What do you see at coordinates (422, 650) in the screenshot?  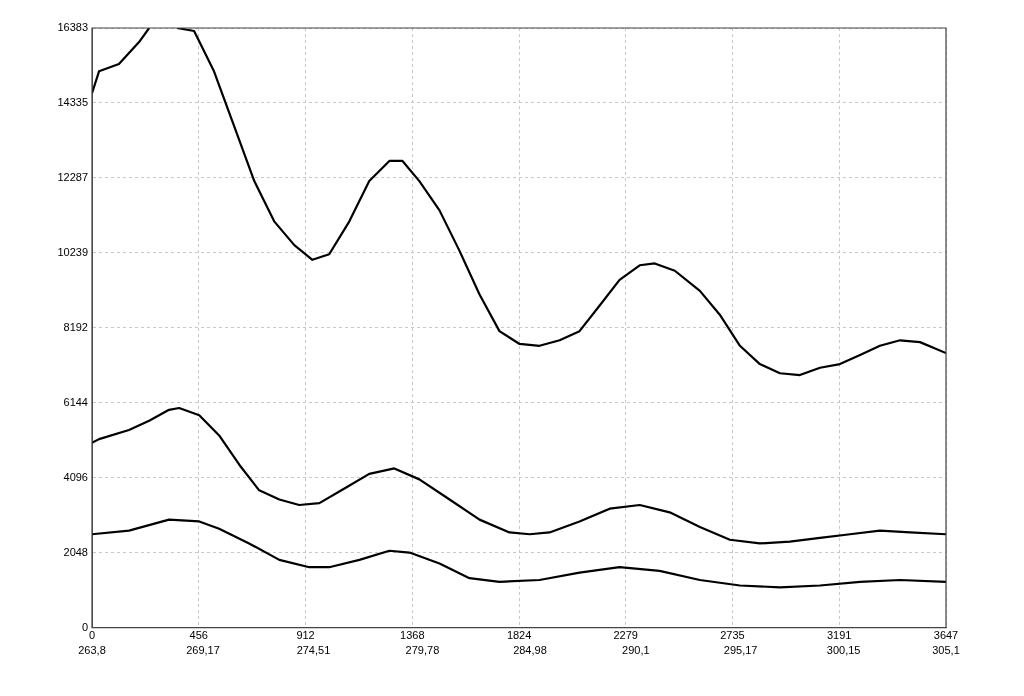 I see `x2-tick-label: 279,78` at bounding box center [422, 650].